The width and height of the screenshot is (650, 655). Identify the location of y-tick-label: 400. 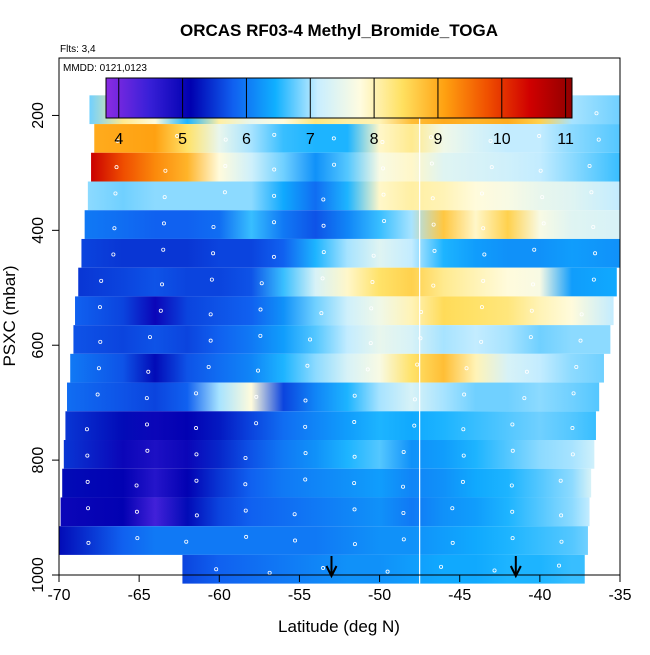
(38, 230).